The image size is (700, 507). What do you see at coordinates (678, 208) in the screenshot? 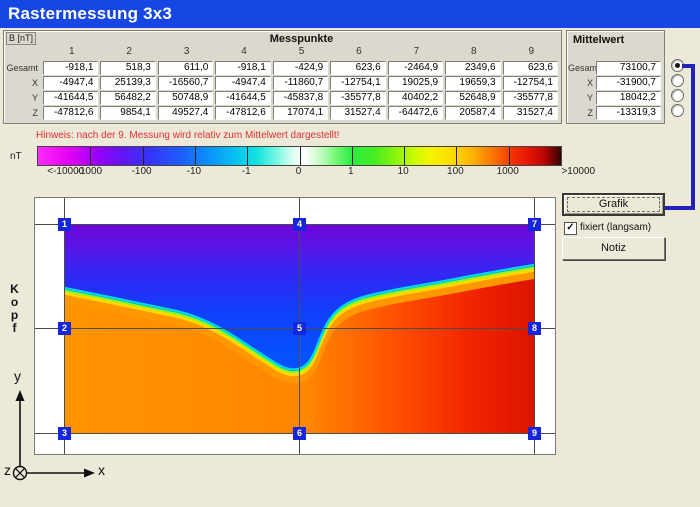
I see `connector-line-horizontal` at bounding box center [678, 208].